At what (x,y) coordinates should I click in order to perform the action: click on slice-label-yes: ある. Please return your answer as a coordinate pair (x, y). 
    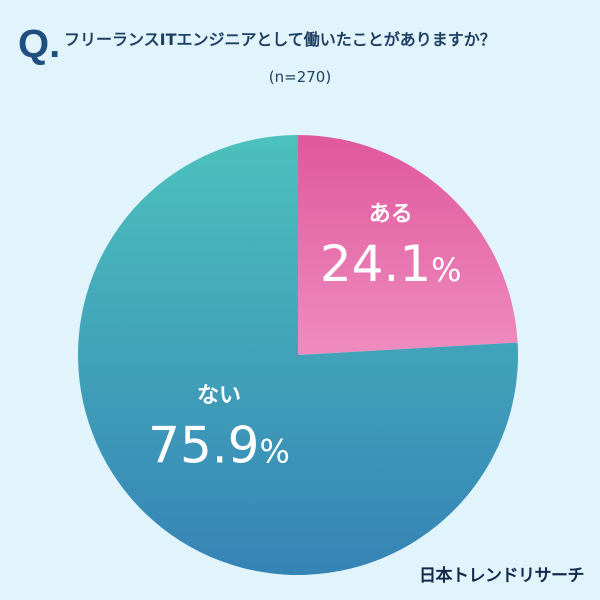
    Looking at the image, I should click on (391, 214).